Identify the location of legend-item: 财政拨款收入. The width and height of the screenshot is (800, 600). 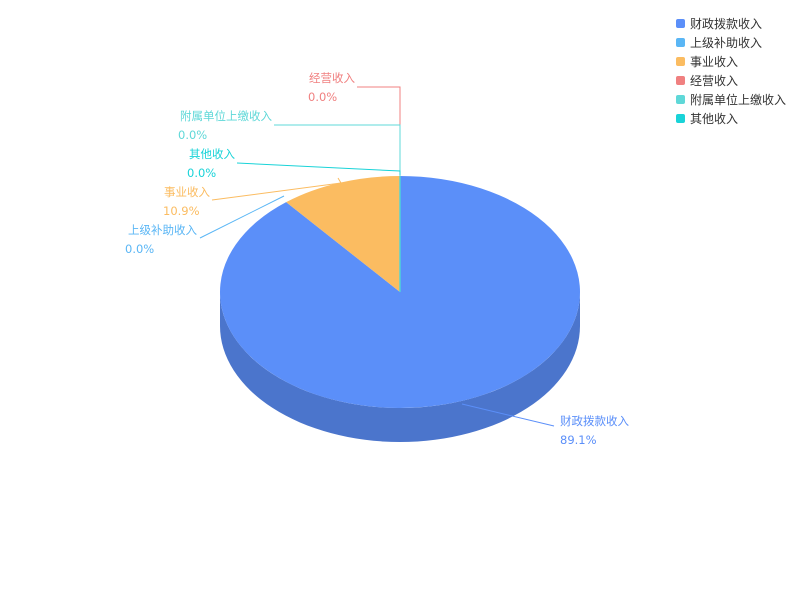
(731, 23).